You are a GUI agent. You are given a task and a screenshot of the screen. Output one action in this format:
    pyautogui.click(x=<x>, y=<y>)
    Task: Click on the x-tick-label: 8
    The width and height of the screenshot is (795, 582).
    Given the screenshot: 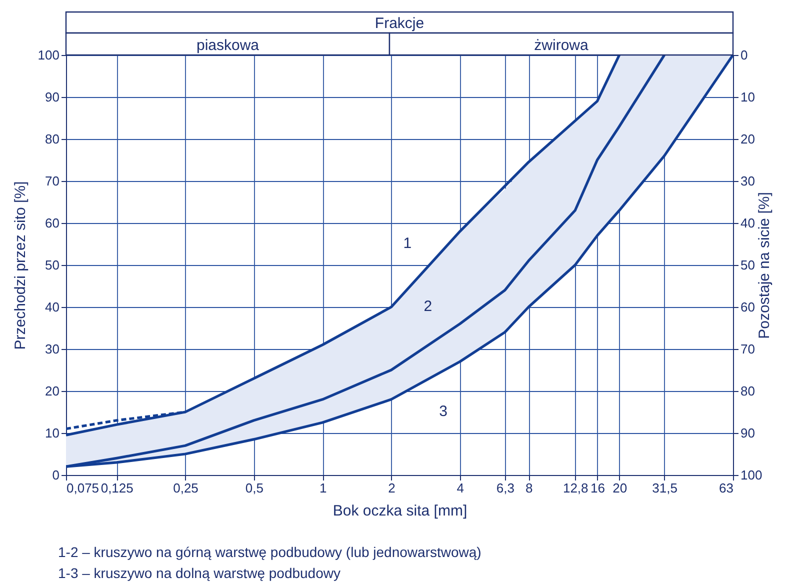 What is the action you would take?
    pyautogui.click(x=529, y=488)
    